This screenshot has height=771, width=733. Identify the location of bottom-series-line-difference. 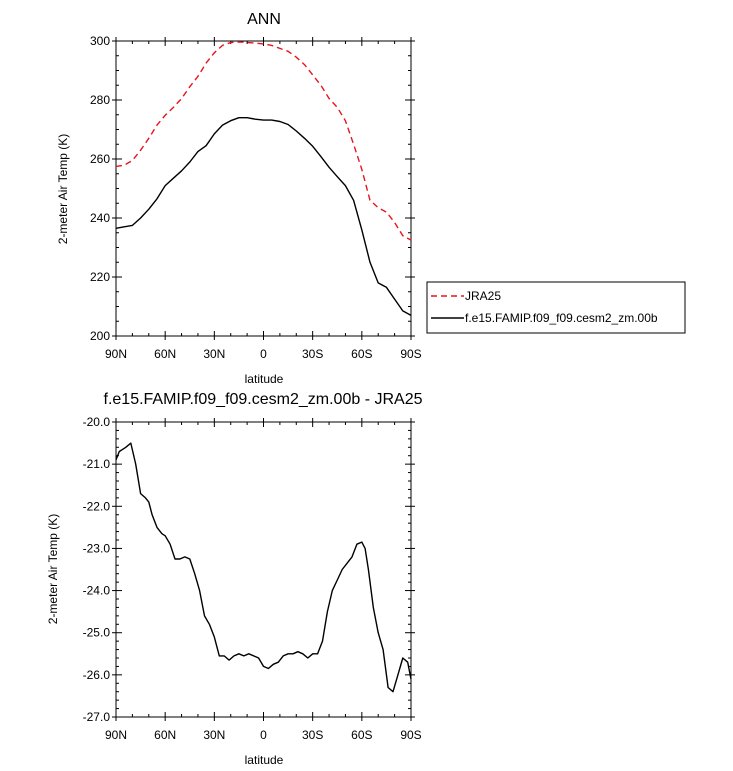
(263, 567).